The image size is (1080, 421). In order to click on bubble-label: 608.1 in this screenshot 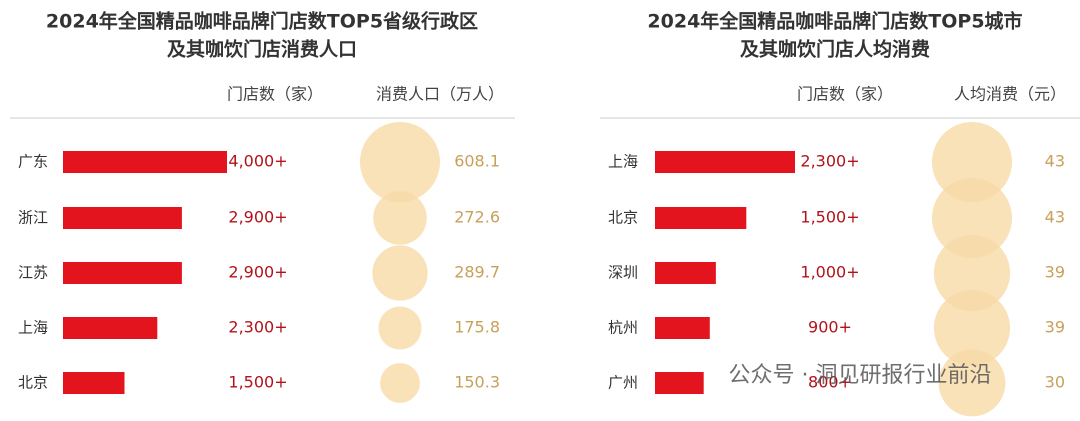, I will do `click(477, 161)`.